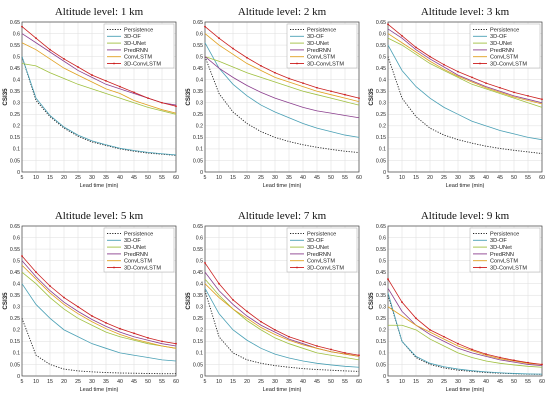 Image resolution: width=550 pixels, height=414 pixels. Describe the element at coordinates (15, 319) in the screenshot. I see `y-tick-label: 0.25` at that location.